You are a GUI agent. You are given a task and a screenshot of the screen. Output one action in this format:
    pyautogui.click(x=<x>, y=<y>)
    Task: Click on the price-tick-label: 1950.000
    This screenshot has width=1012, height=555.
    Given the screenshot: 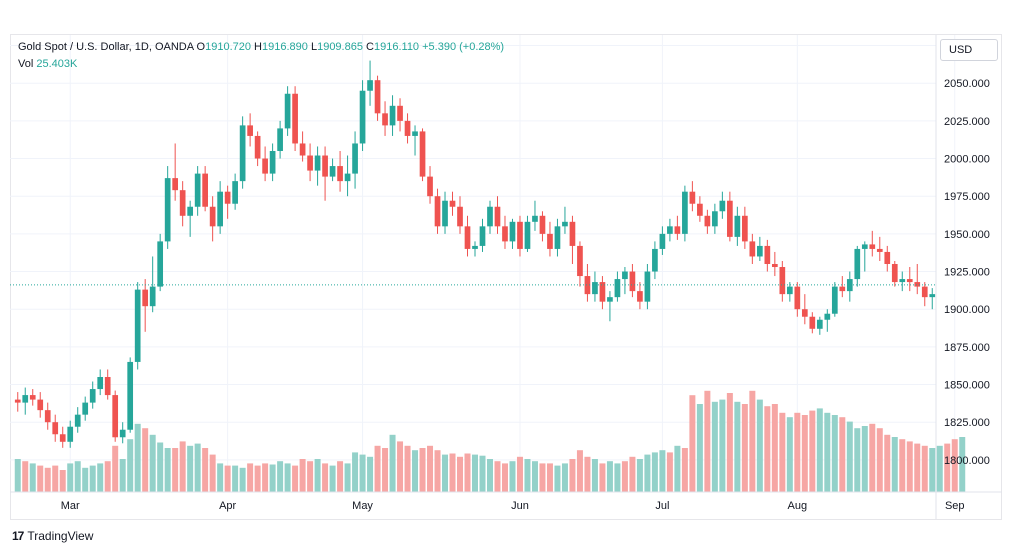 What is the action you would take?
    pyautogui.click(x=967, y=235)
    